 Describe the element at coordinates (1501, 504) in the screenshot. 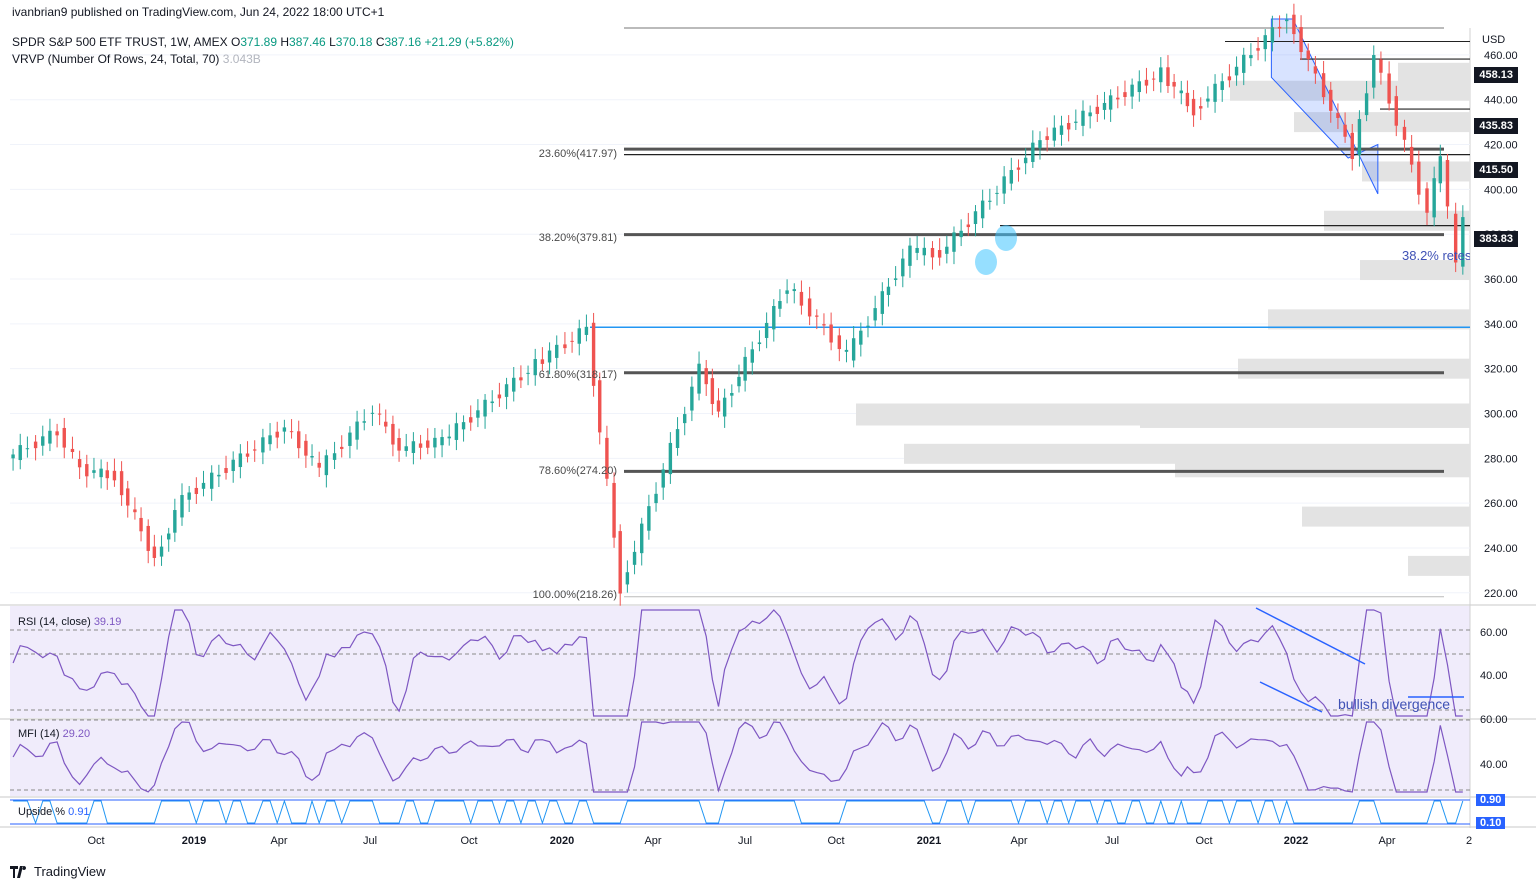

I see `y-tick-label: 260.00` at that location.